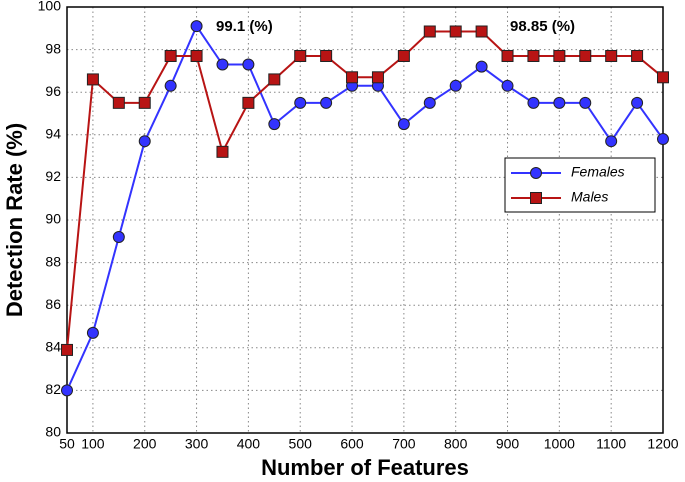 This screenshot has height=482, width=685. What do you see at coordinates (456, 444) in the screenshot?
I see `x-tick-label: 800` at bounding box center [456, 444].